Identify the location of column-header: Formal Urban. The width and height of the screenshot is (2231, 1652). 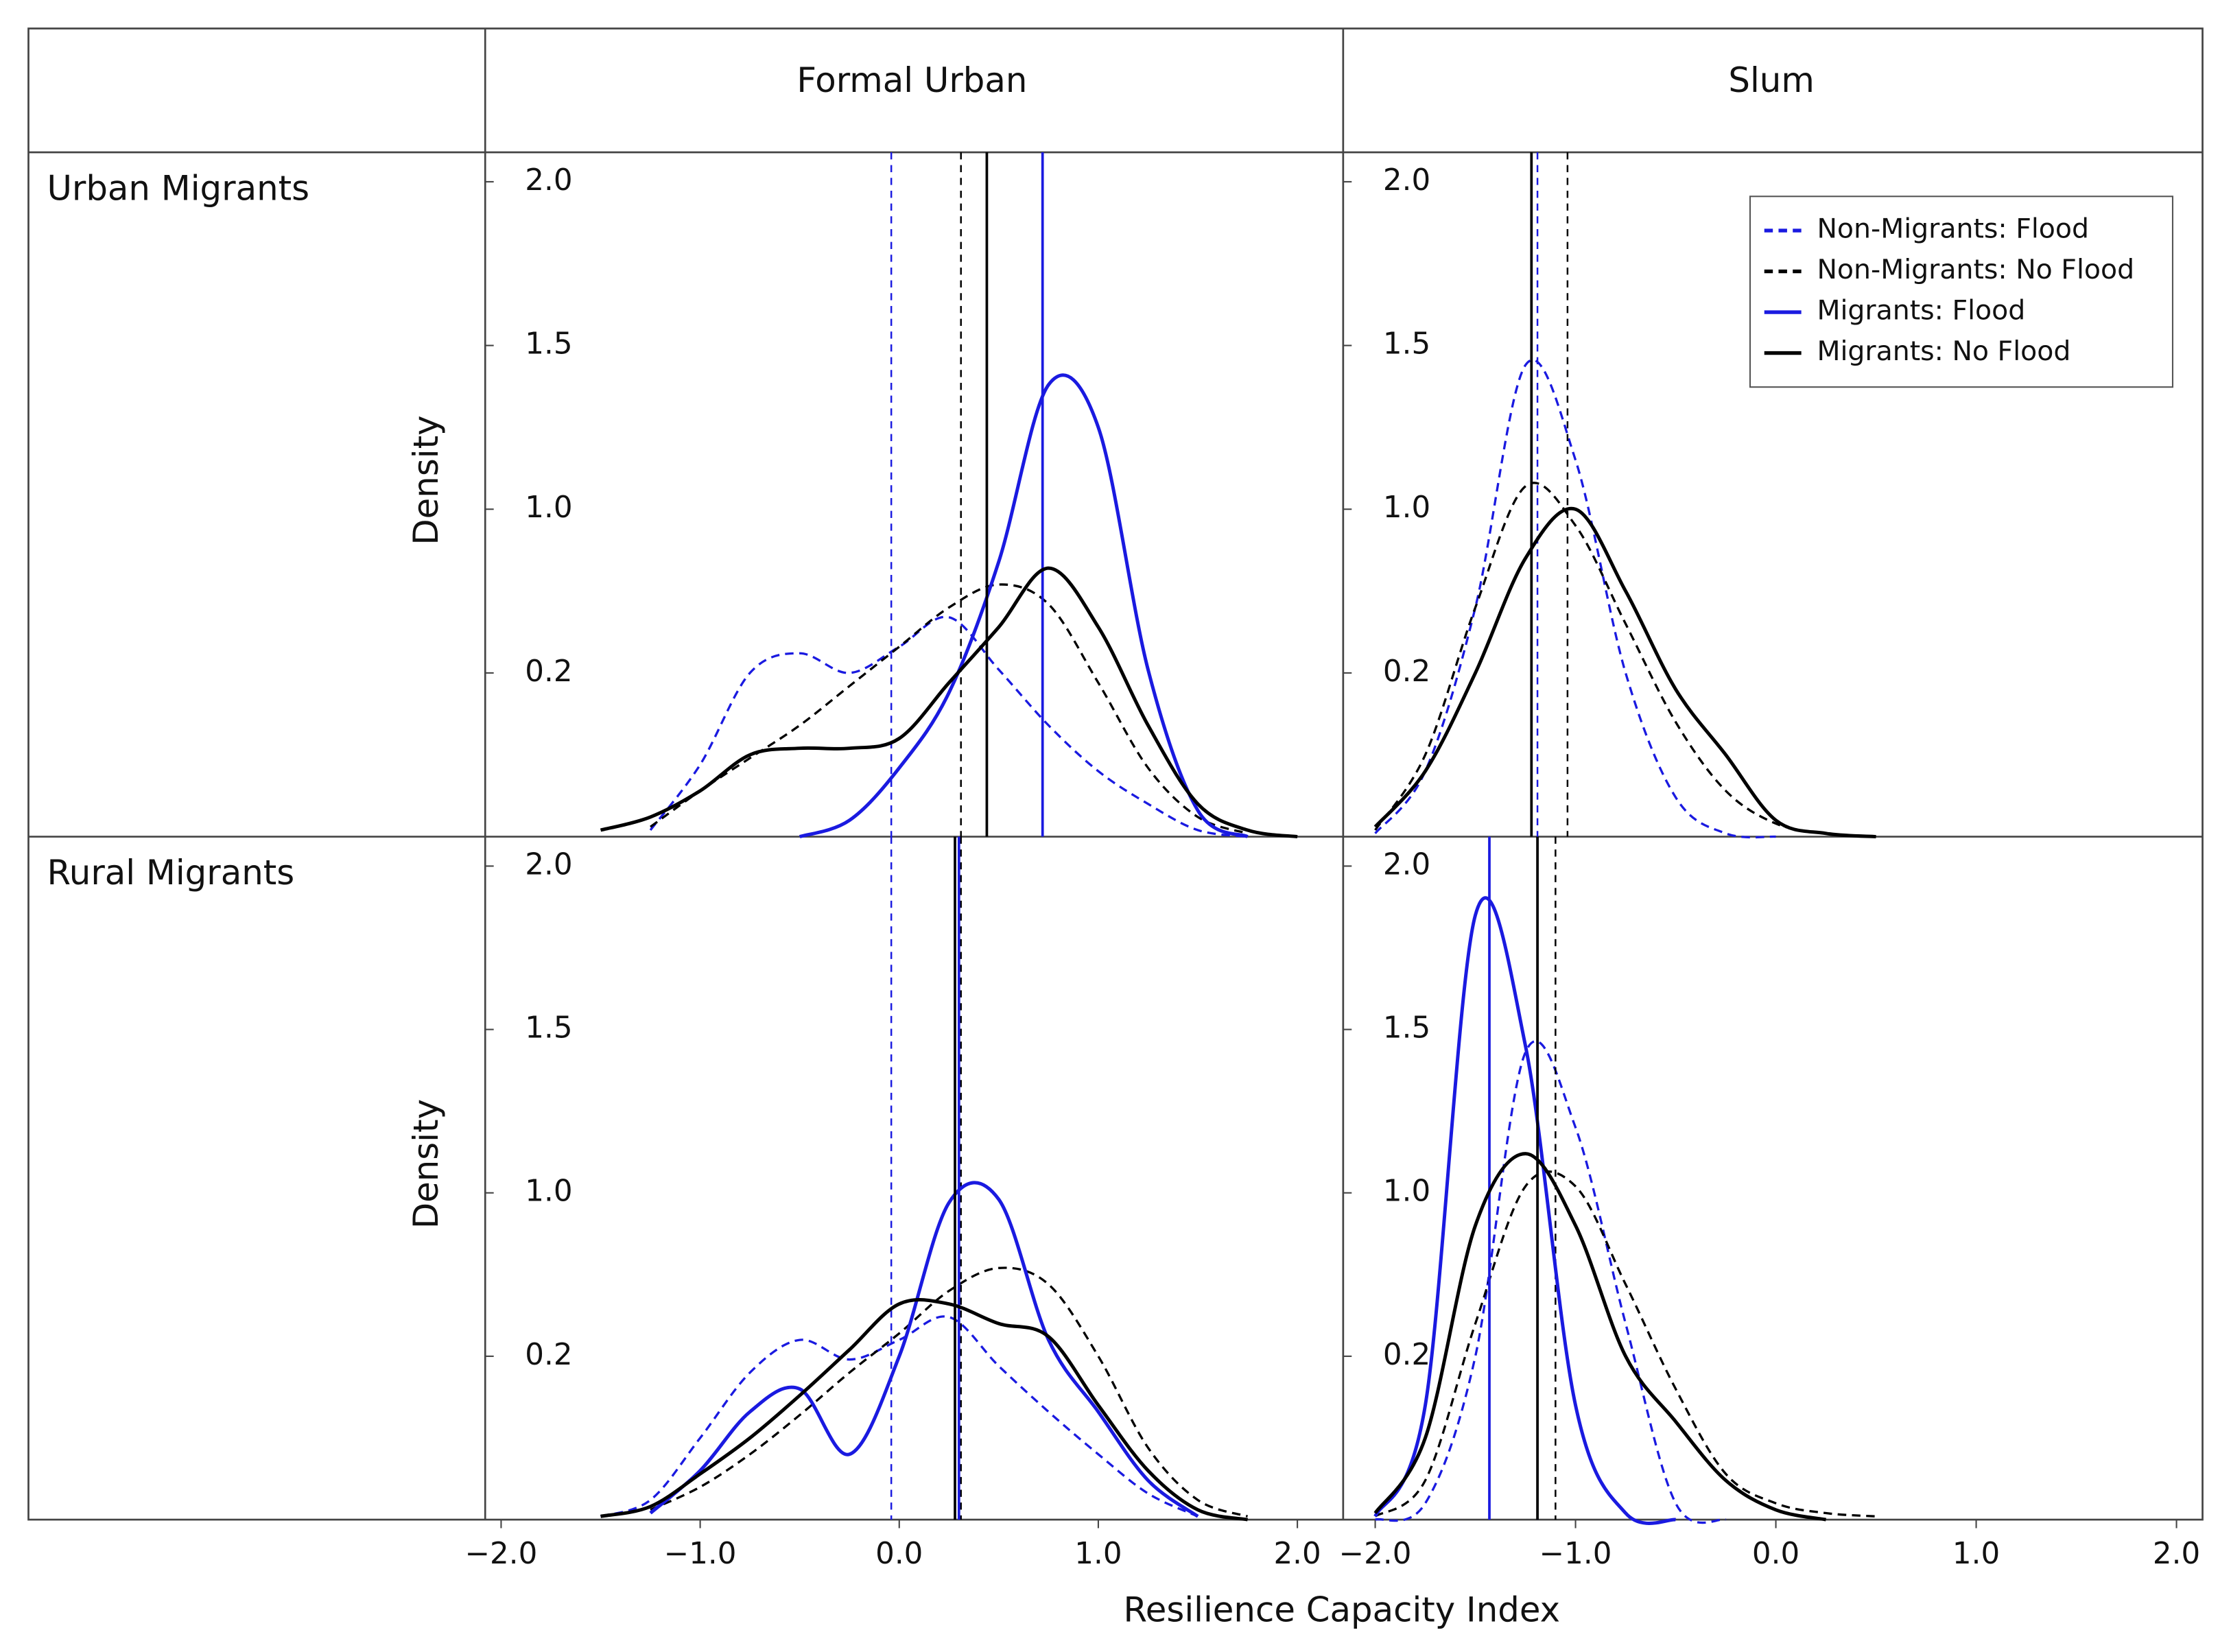
(911, 80).